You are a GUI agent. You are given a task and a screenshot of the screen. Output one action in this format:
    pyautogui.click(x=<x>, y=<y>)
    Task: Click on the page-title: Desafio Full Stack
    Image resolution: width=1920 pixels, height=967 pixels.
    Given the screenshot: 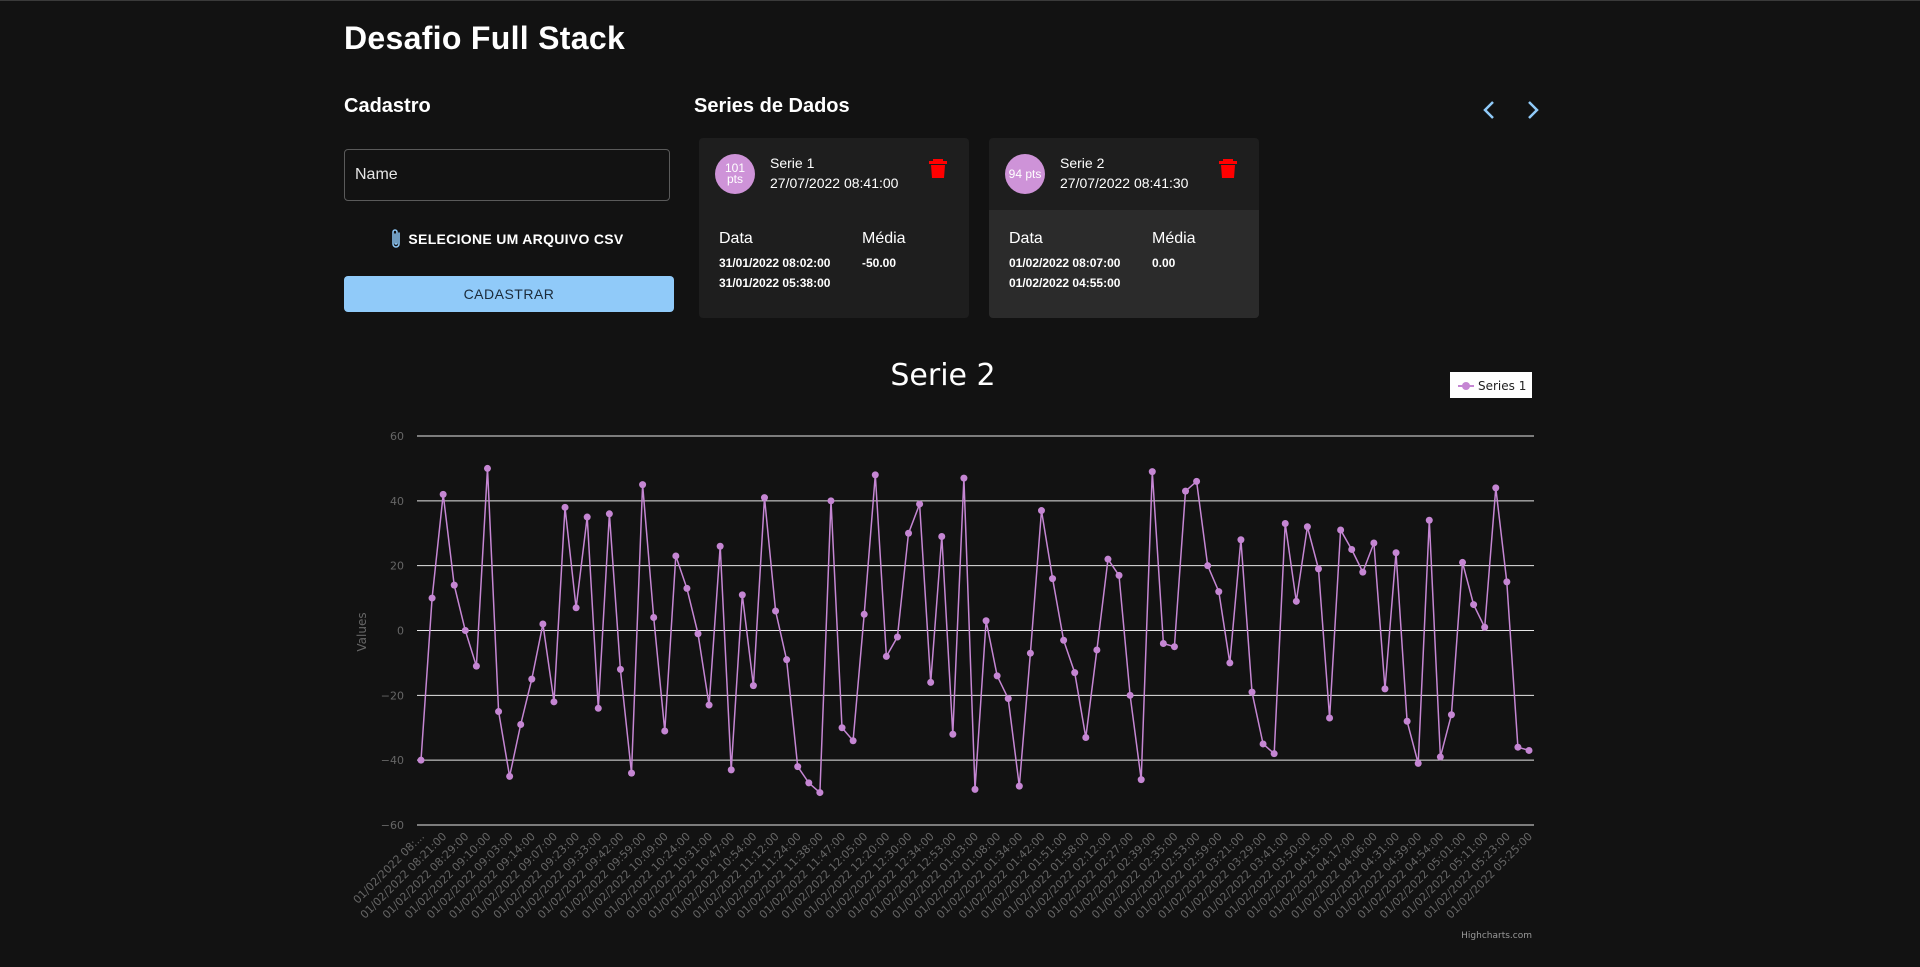 What is the action you would take?
    pyautogui.click(x=485, y=38)
    